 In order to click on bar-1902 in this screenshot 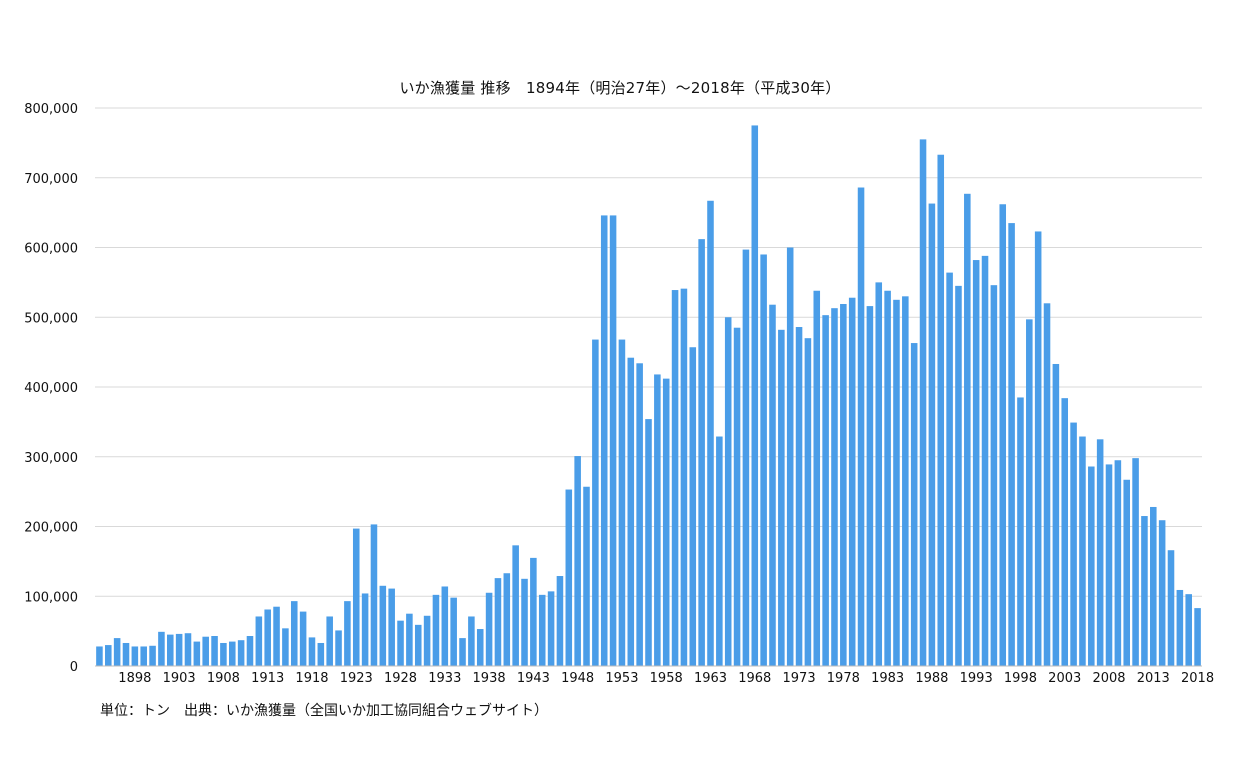, I will do `click(170, 650)`.